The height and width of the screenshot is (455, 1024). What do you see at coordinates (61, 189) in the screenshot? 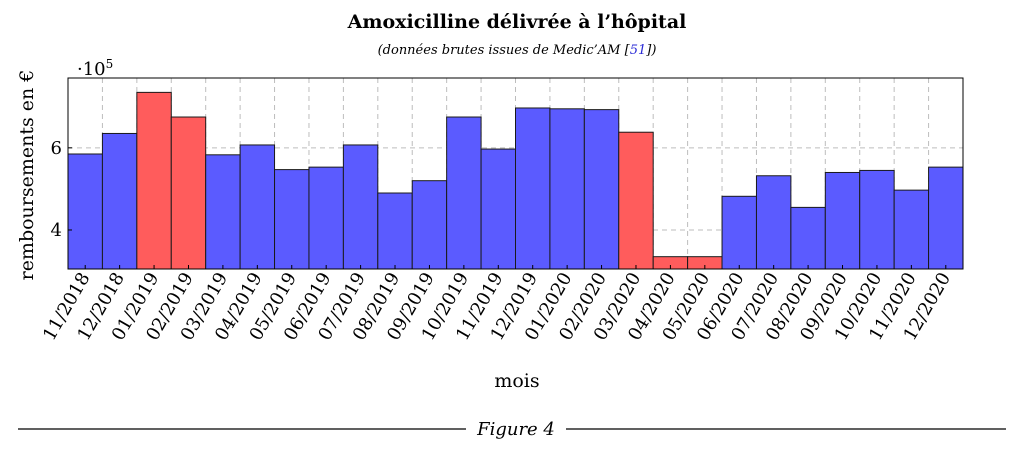
I see `y-axis-ticks: 46` at bounding box center [61, 189].